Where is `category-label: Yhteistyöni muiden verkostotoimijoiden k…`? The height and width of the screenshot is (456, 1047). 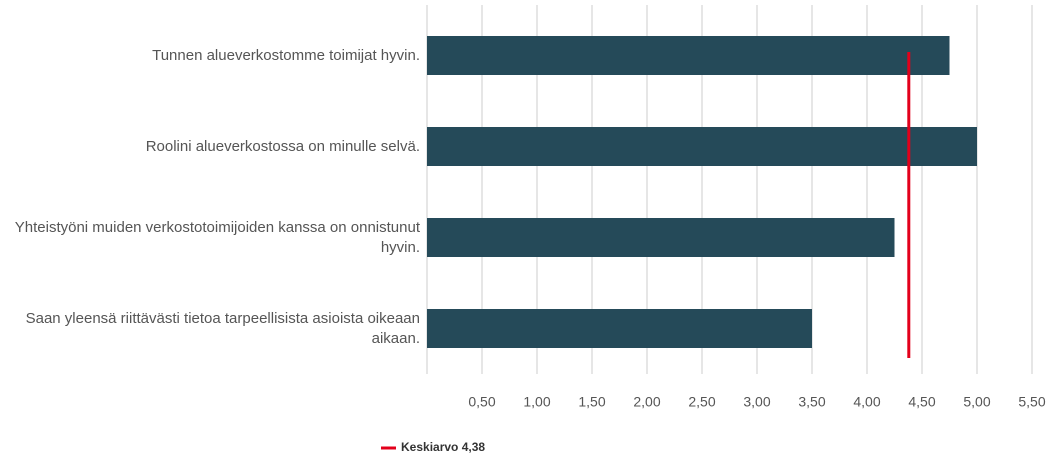 category-label: Yhteistyöni muiden verkostotoimijoiden k… is located at coordinates (217, 237).